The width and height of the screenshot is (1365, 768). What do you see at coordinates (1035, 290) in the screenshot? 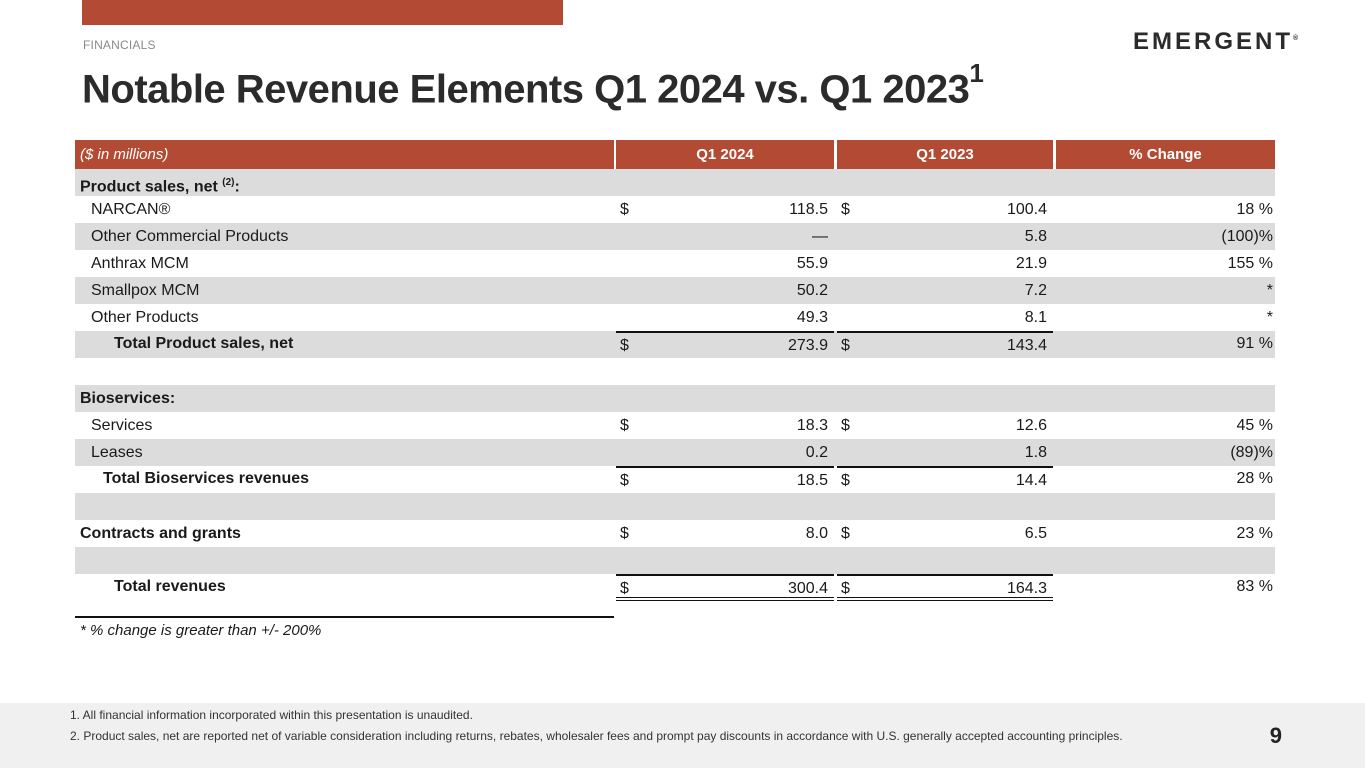
I see `q1-2023-value: 7.2` at bounding box center [1035, 290].